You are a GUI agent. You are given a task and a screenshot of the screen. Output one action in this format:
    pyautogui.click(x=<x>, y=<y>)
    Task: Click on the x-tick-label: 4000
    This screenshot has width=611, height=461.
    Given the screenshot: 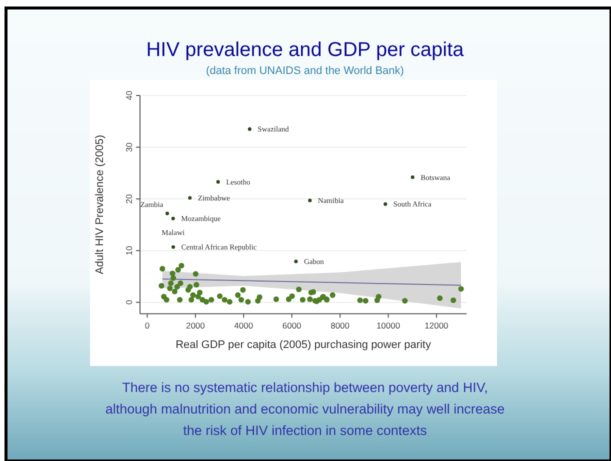 What is the action you would take?
    pyautogui.click(x=244, y=325)
    